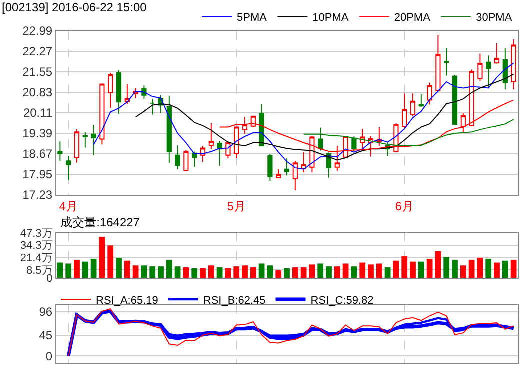 The image size is (520, 365). Describe the element at coordinates (37, 72) in the screenshot. I see `y-tick-label: 21.55` at that location.